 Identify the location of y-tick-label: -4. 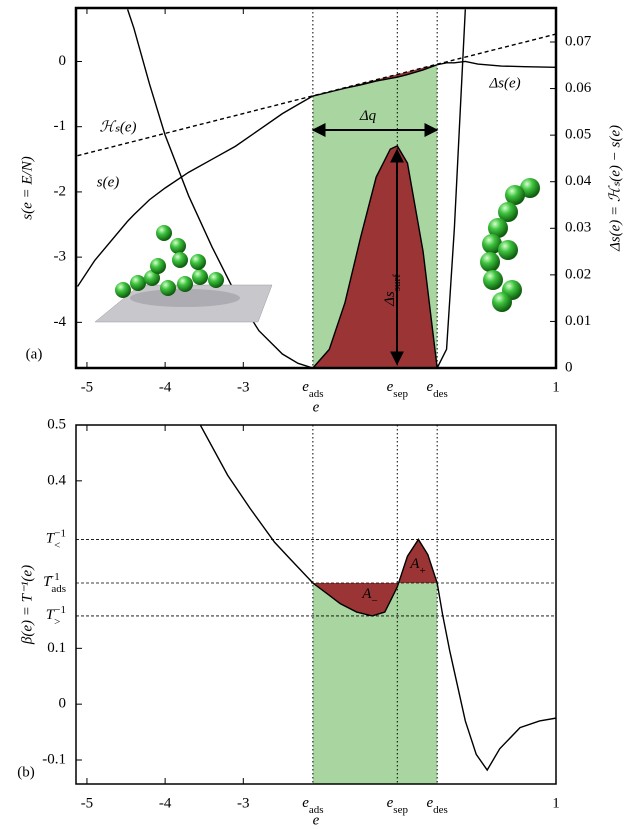
(60, 322).